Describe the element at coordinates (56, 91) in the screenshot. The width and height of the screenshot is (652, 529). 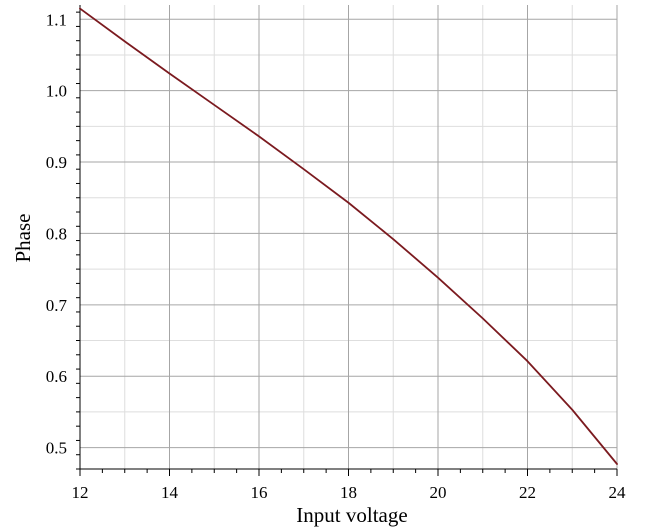
I see `y-tick-label: 1.0` at that location.